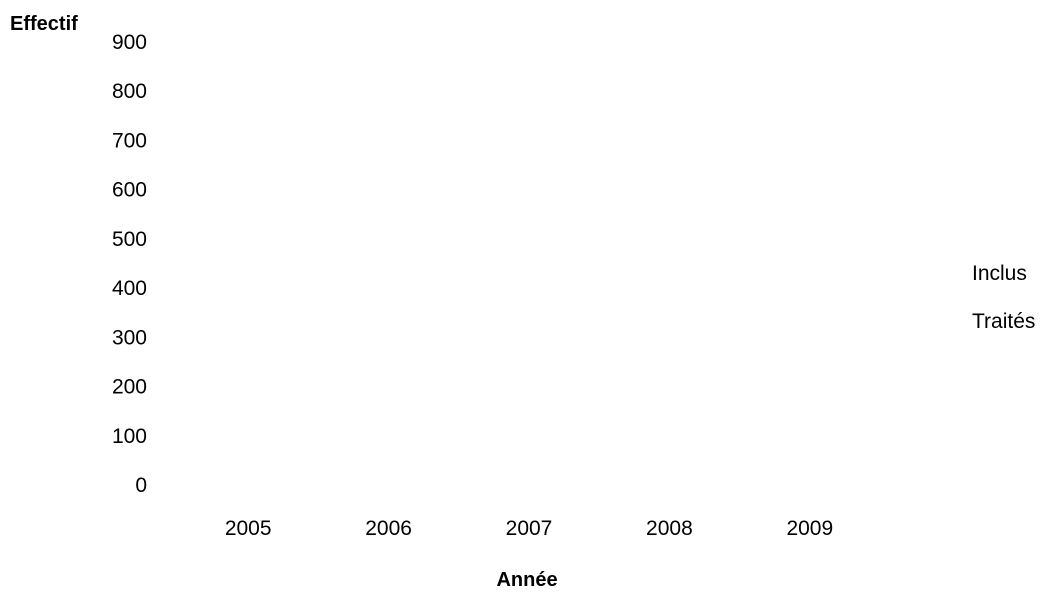 Image resolution: width=1050 pixels, height=592 pixels. What do you see at coordinates (669, 528) in the screenshot?
I see `x-tick-label: 2008` at bounding box center [669, 528].